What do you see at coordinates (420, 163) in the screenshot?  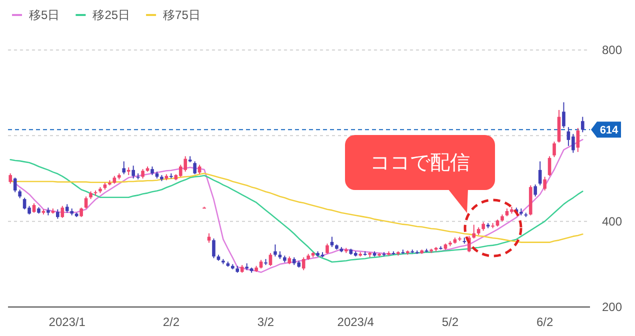 I see `annotation: ココで配信` at bounding box center [420, 163].